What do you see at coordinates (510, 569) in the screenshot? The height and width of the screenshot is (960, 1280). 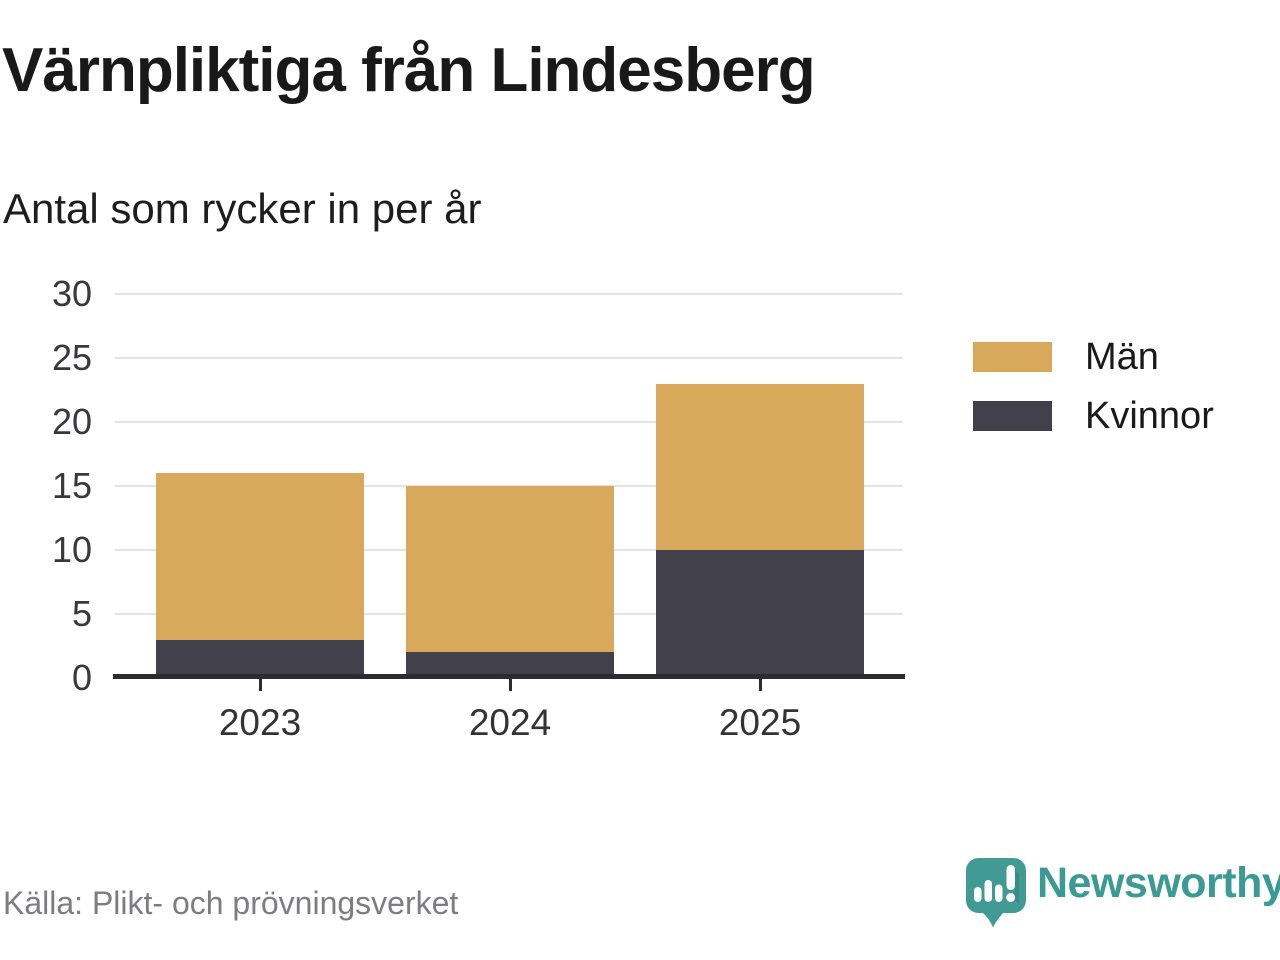 I see `bar-segment-män-2024` at bounding box center [510, 569].